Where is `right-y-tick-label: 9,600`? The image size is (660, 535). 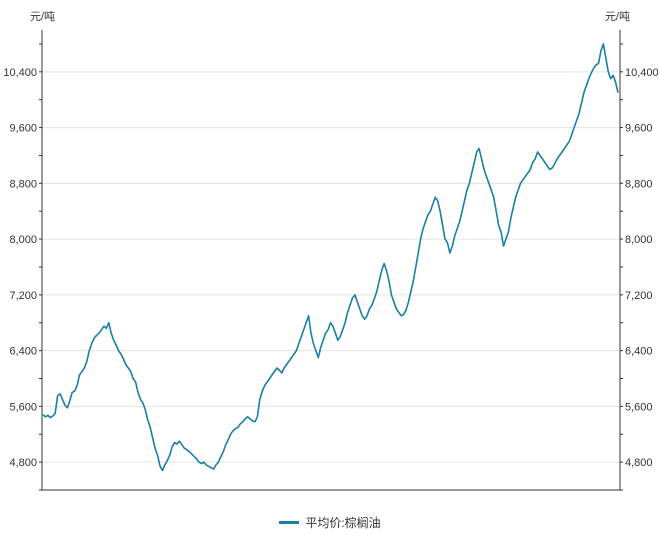
right-y-tick-label: 9,600 is located at coordinates (639, 129).